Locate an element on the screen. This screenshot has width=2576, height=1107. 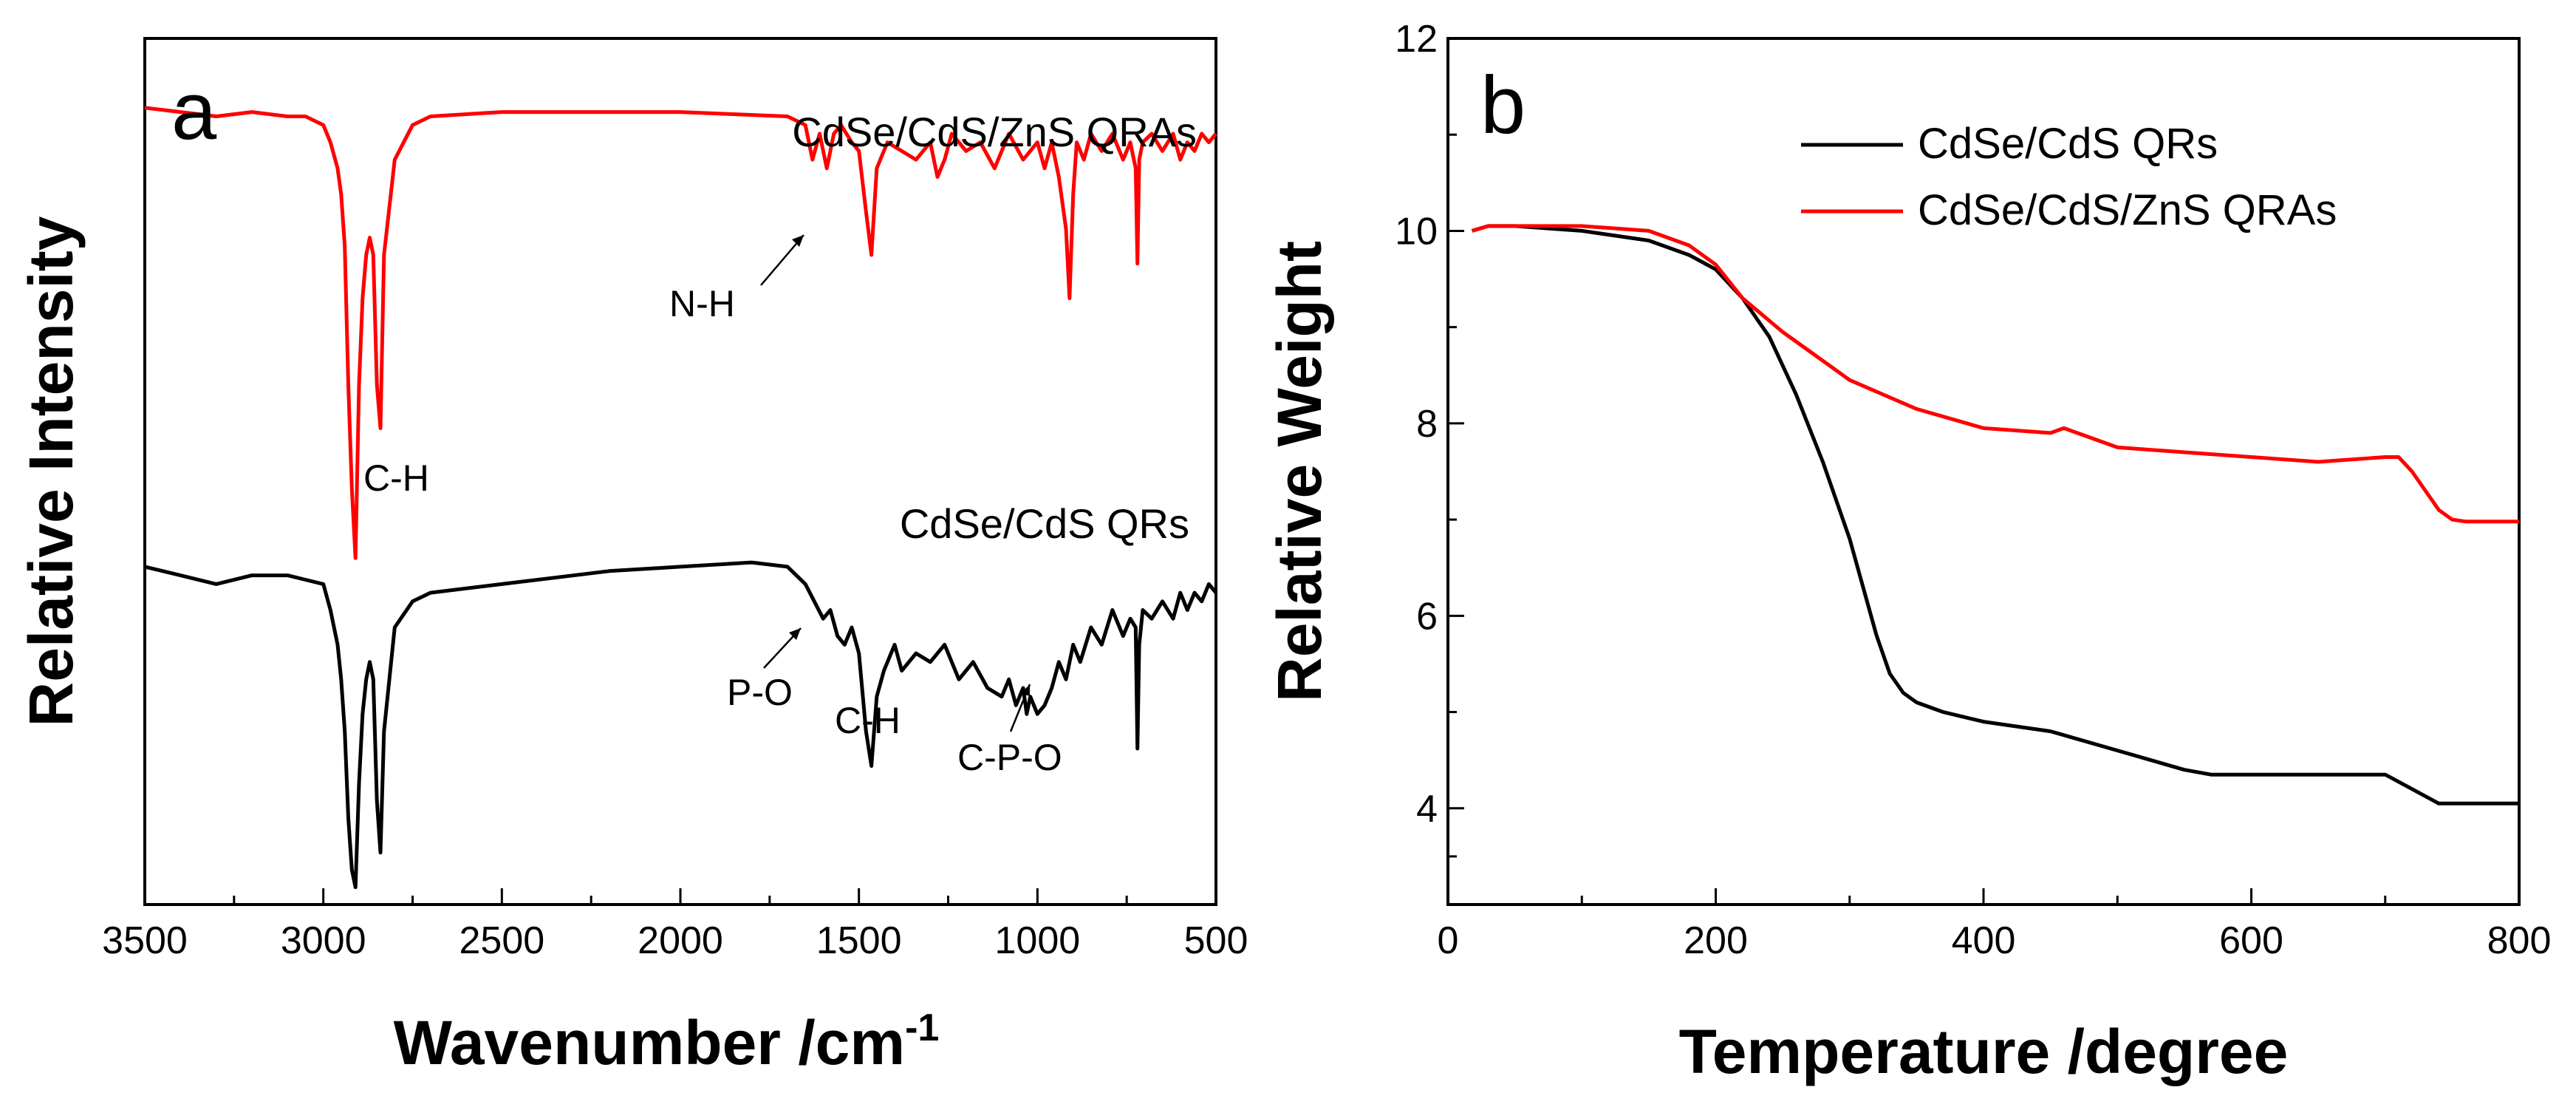
panel-a-x-tick-label-1: 3000 is located at coordinates (323, 940).